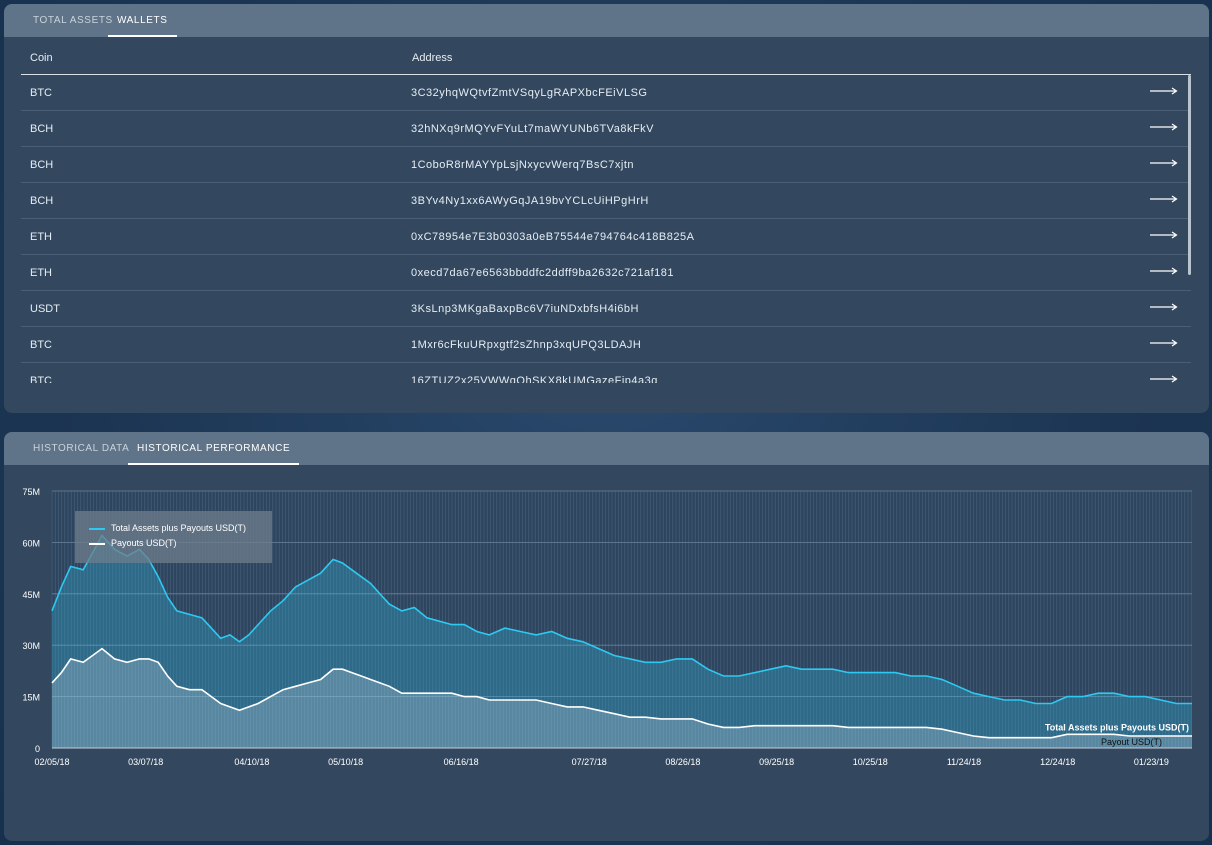 This screenshot has height=845, width=1212. What do you see at coordinates (776, 762) in the screenshot?
I see `x-tick-label: 09/25/18` at bounding box center [776, 762].